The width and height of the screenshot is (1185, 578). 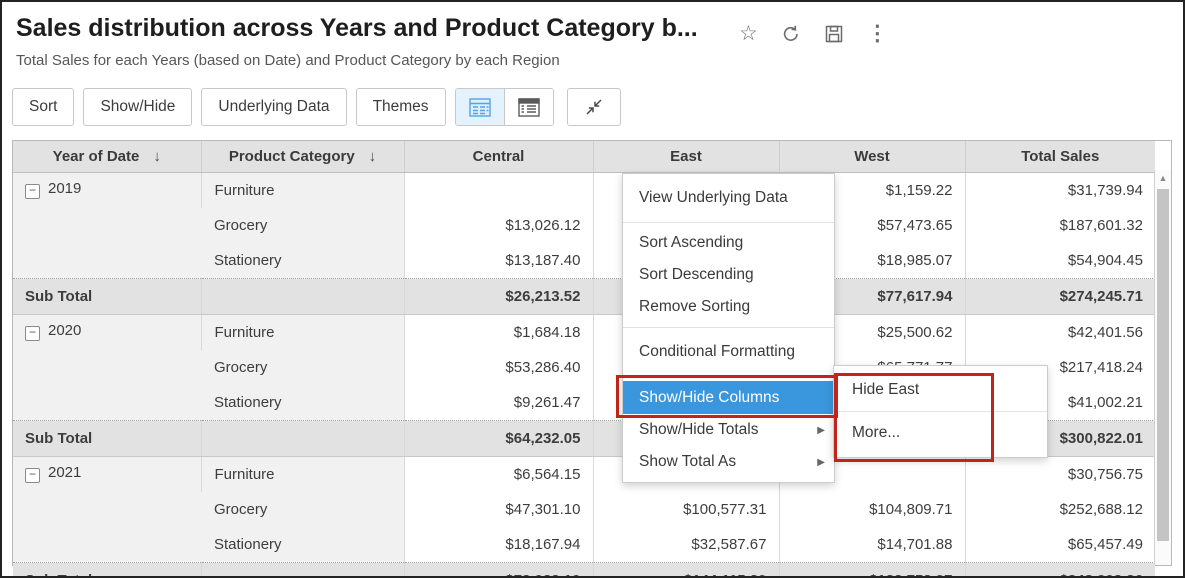 I want to click on grid-view-button, so click(x=479, y=107).